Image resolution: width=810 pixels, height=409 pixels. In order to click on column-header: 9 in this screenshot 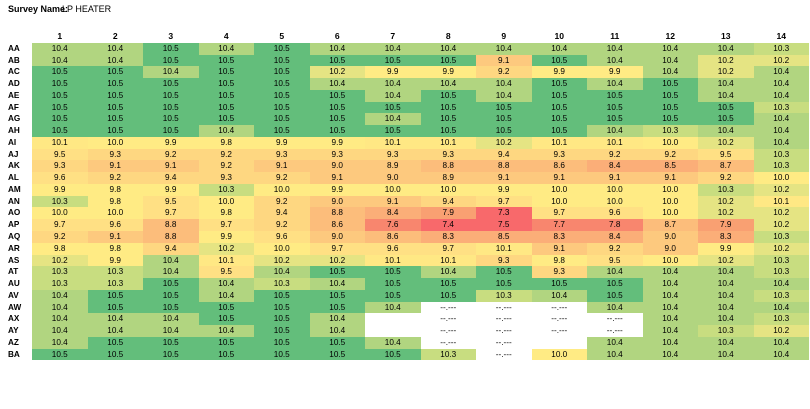, I will do `click(504, 36)`.